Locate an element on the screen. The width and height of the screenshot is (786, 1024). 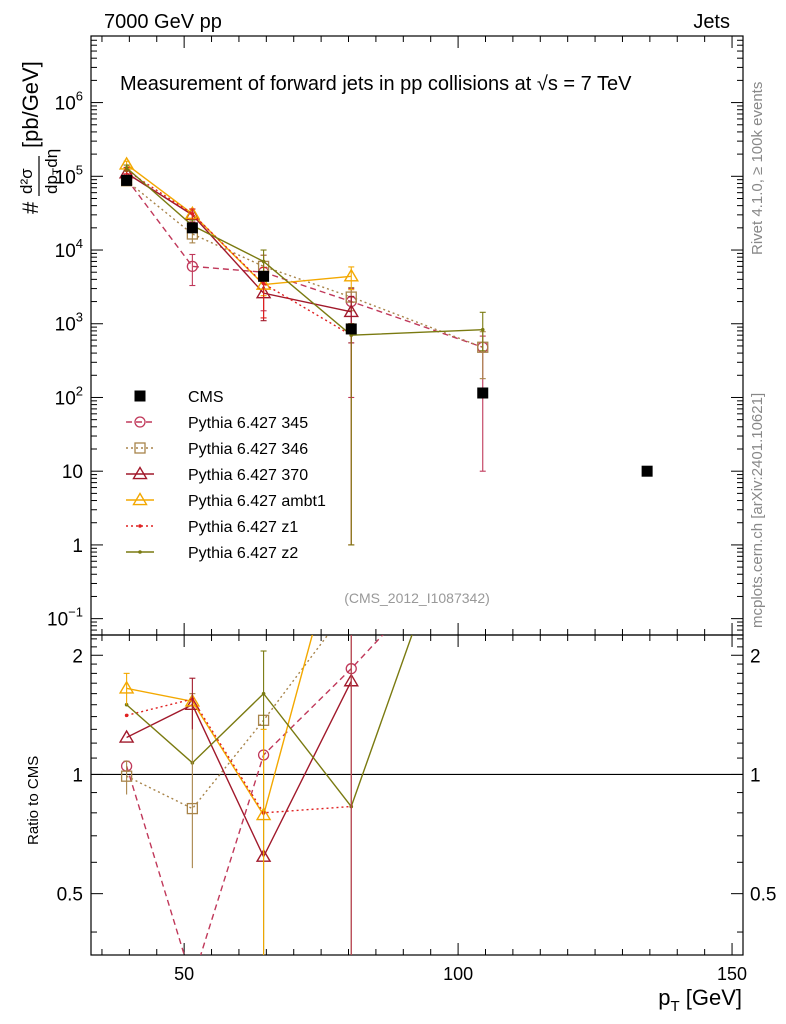
legend-marker-z1 is located at coordinates (140, 526).